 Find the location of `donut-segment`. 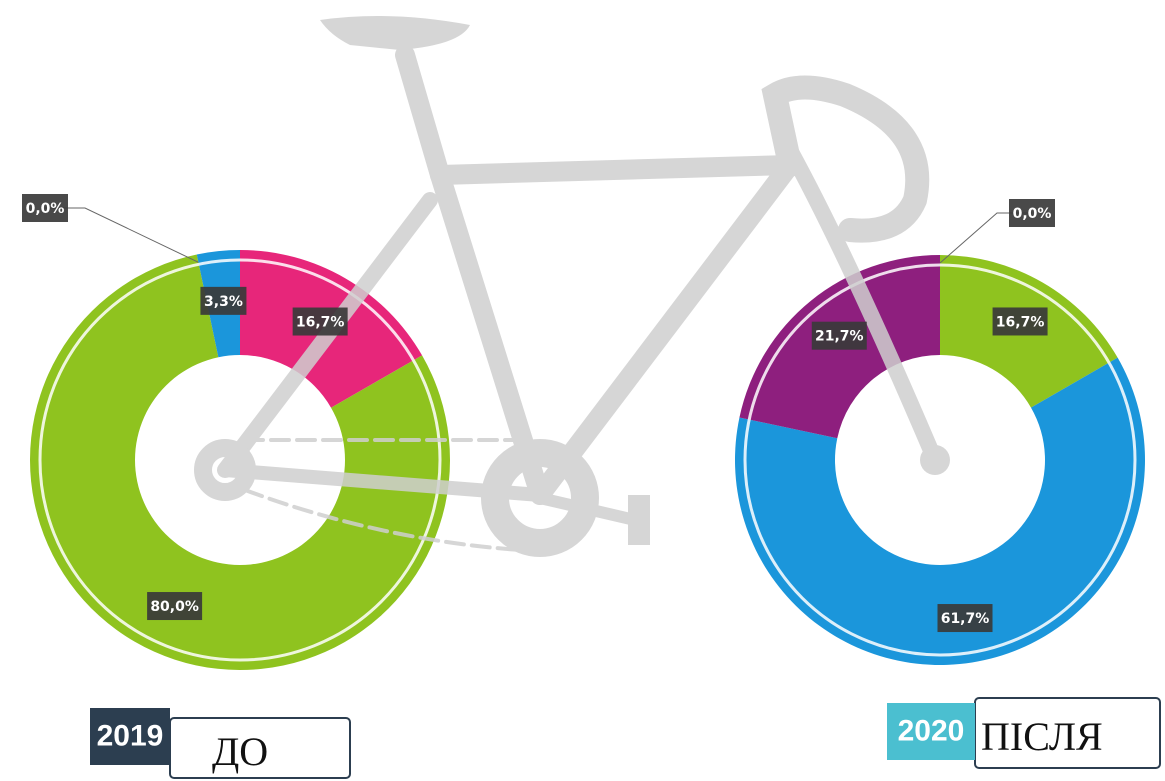

donut-segment is located at coordinates (940, 511).